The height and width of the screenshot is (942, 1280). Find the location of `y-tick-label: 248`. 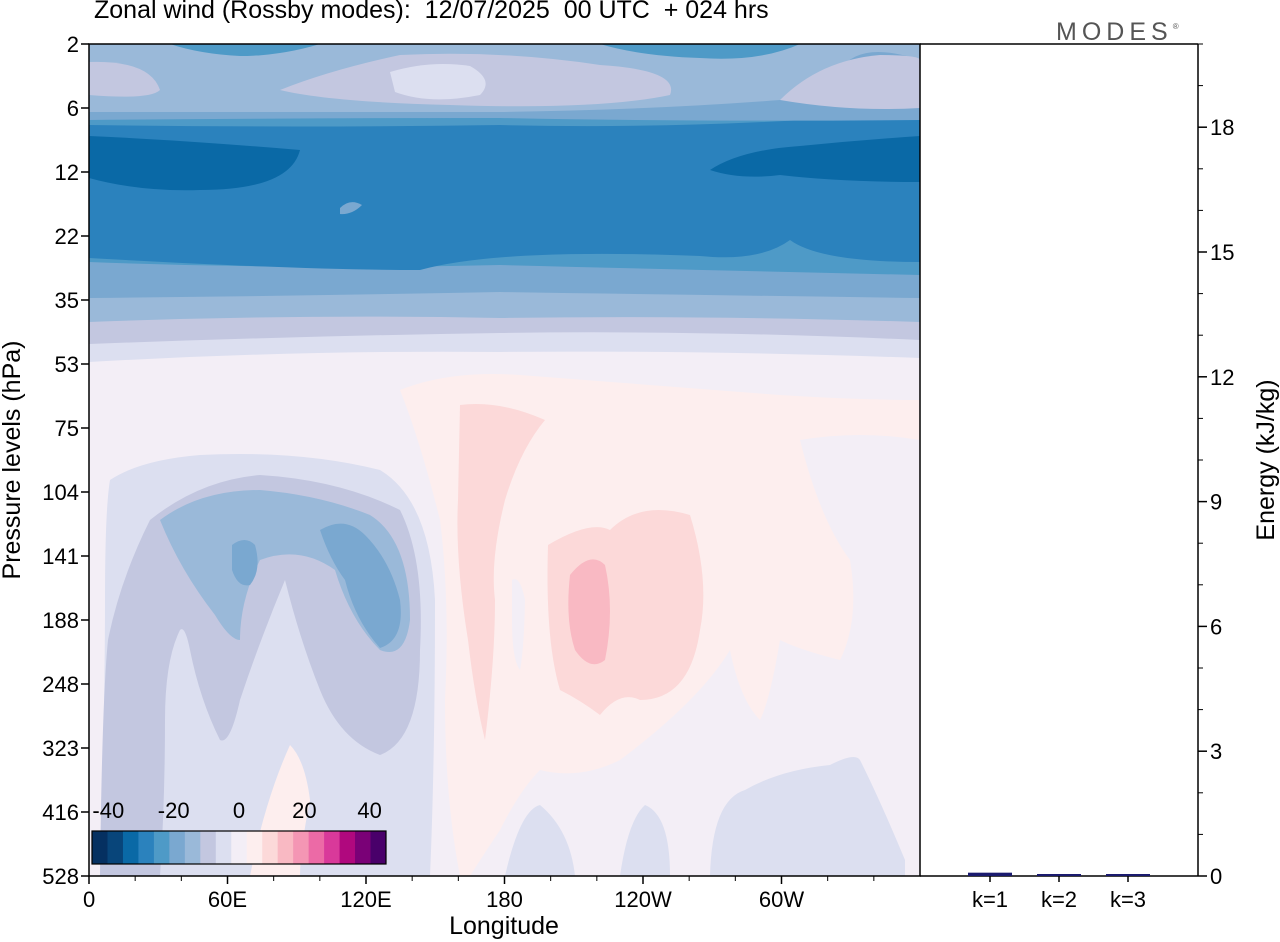

y-tick-label: 248 is located at coordinates (60, 684).